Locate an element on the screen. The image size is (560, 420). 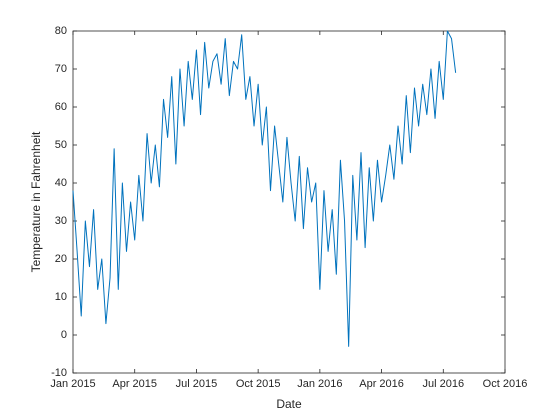
y-tick-label: 0 is located at coordinates (64, 335).